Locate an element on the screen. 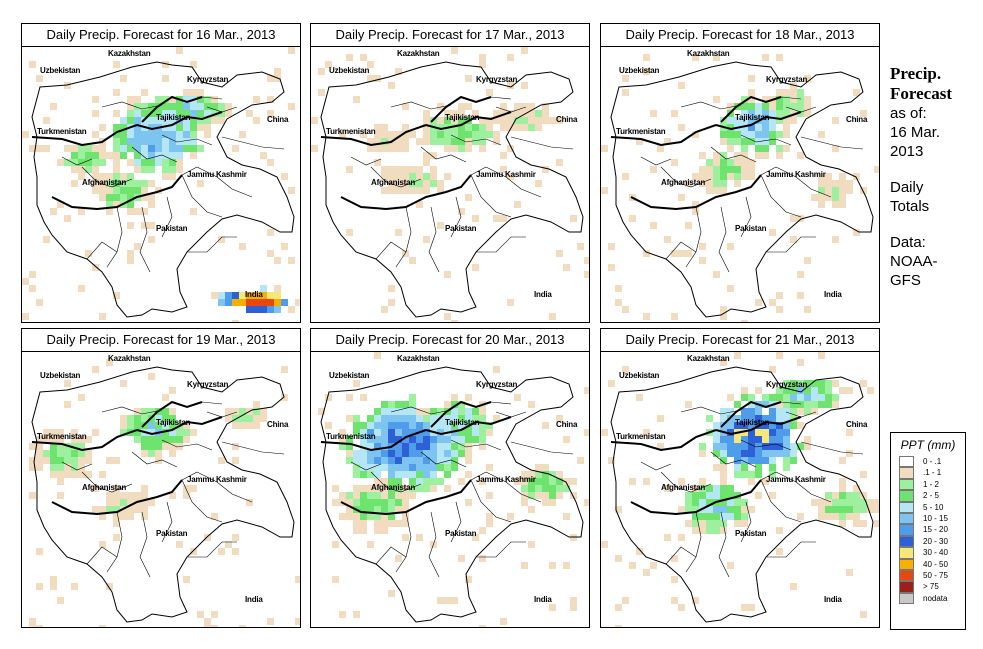  map-label-tajikistan: Tajikistan is located at coordinates (462, 422).